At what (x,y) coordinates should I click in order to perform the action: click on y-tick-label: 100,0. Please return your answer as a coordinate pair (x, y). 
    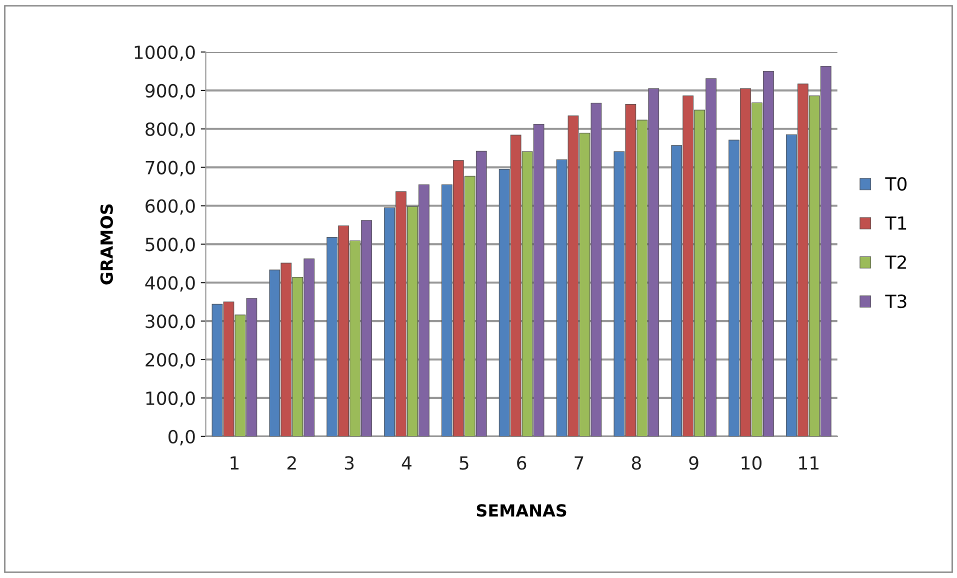
    Looking at the image, I should click on (170, 399).